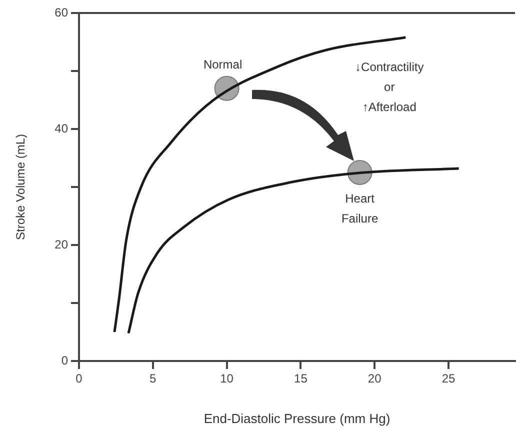 Image resolution: width=528 pixels, height=439 pixels. What do you see at coordinates (301, 379) in the screenshot?
I see `x-tick-label: 15` at bounding box center [301, 379].